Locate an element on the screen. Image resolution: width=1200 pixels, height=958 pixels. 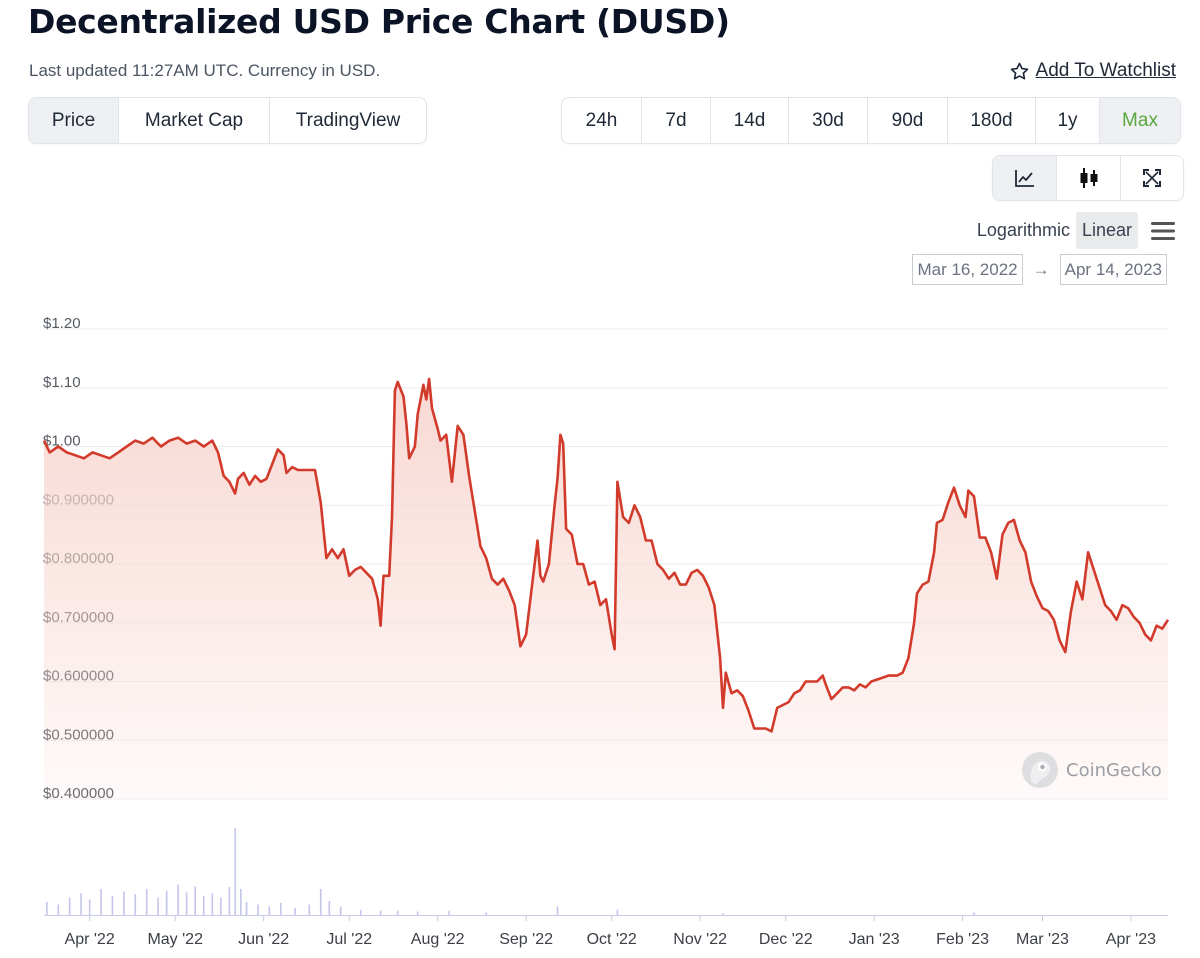
date-to-field: Apr 14, 2023 is located at coordinates (1113, 269).